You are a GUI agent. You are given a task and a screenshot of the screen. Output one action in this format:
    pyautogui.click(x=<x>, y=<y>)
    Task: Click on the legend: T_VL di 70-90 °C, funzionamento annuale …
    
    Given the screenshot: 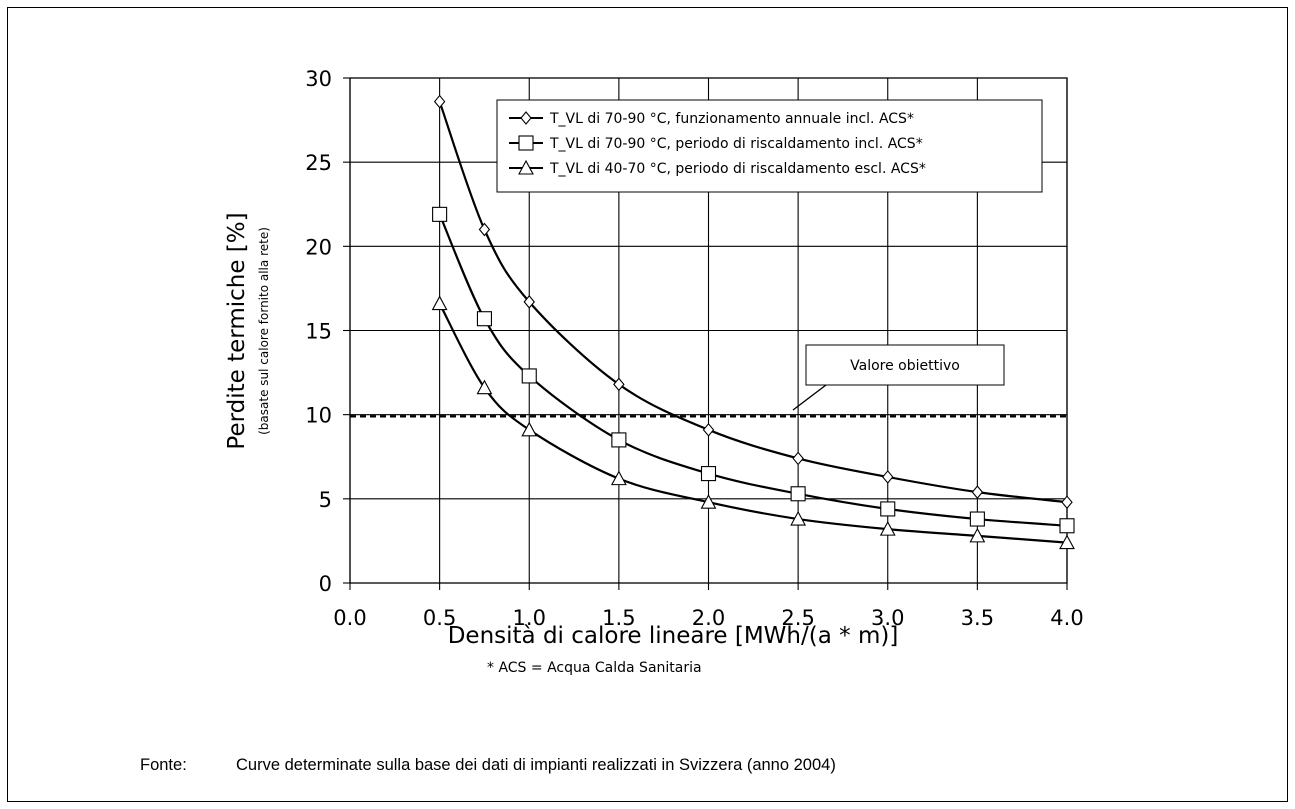 What is the action you would take?
    pyautogui.click(x=769, y=146)
    